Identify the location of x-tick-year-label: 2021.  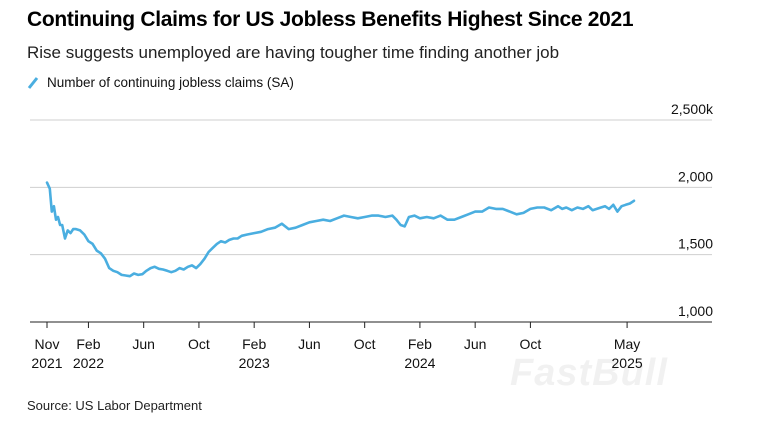
(46, 363).